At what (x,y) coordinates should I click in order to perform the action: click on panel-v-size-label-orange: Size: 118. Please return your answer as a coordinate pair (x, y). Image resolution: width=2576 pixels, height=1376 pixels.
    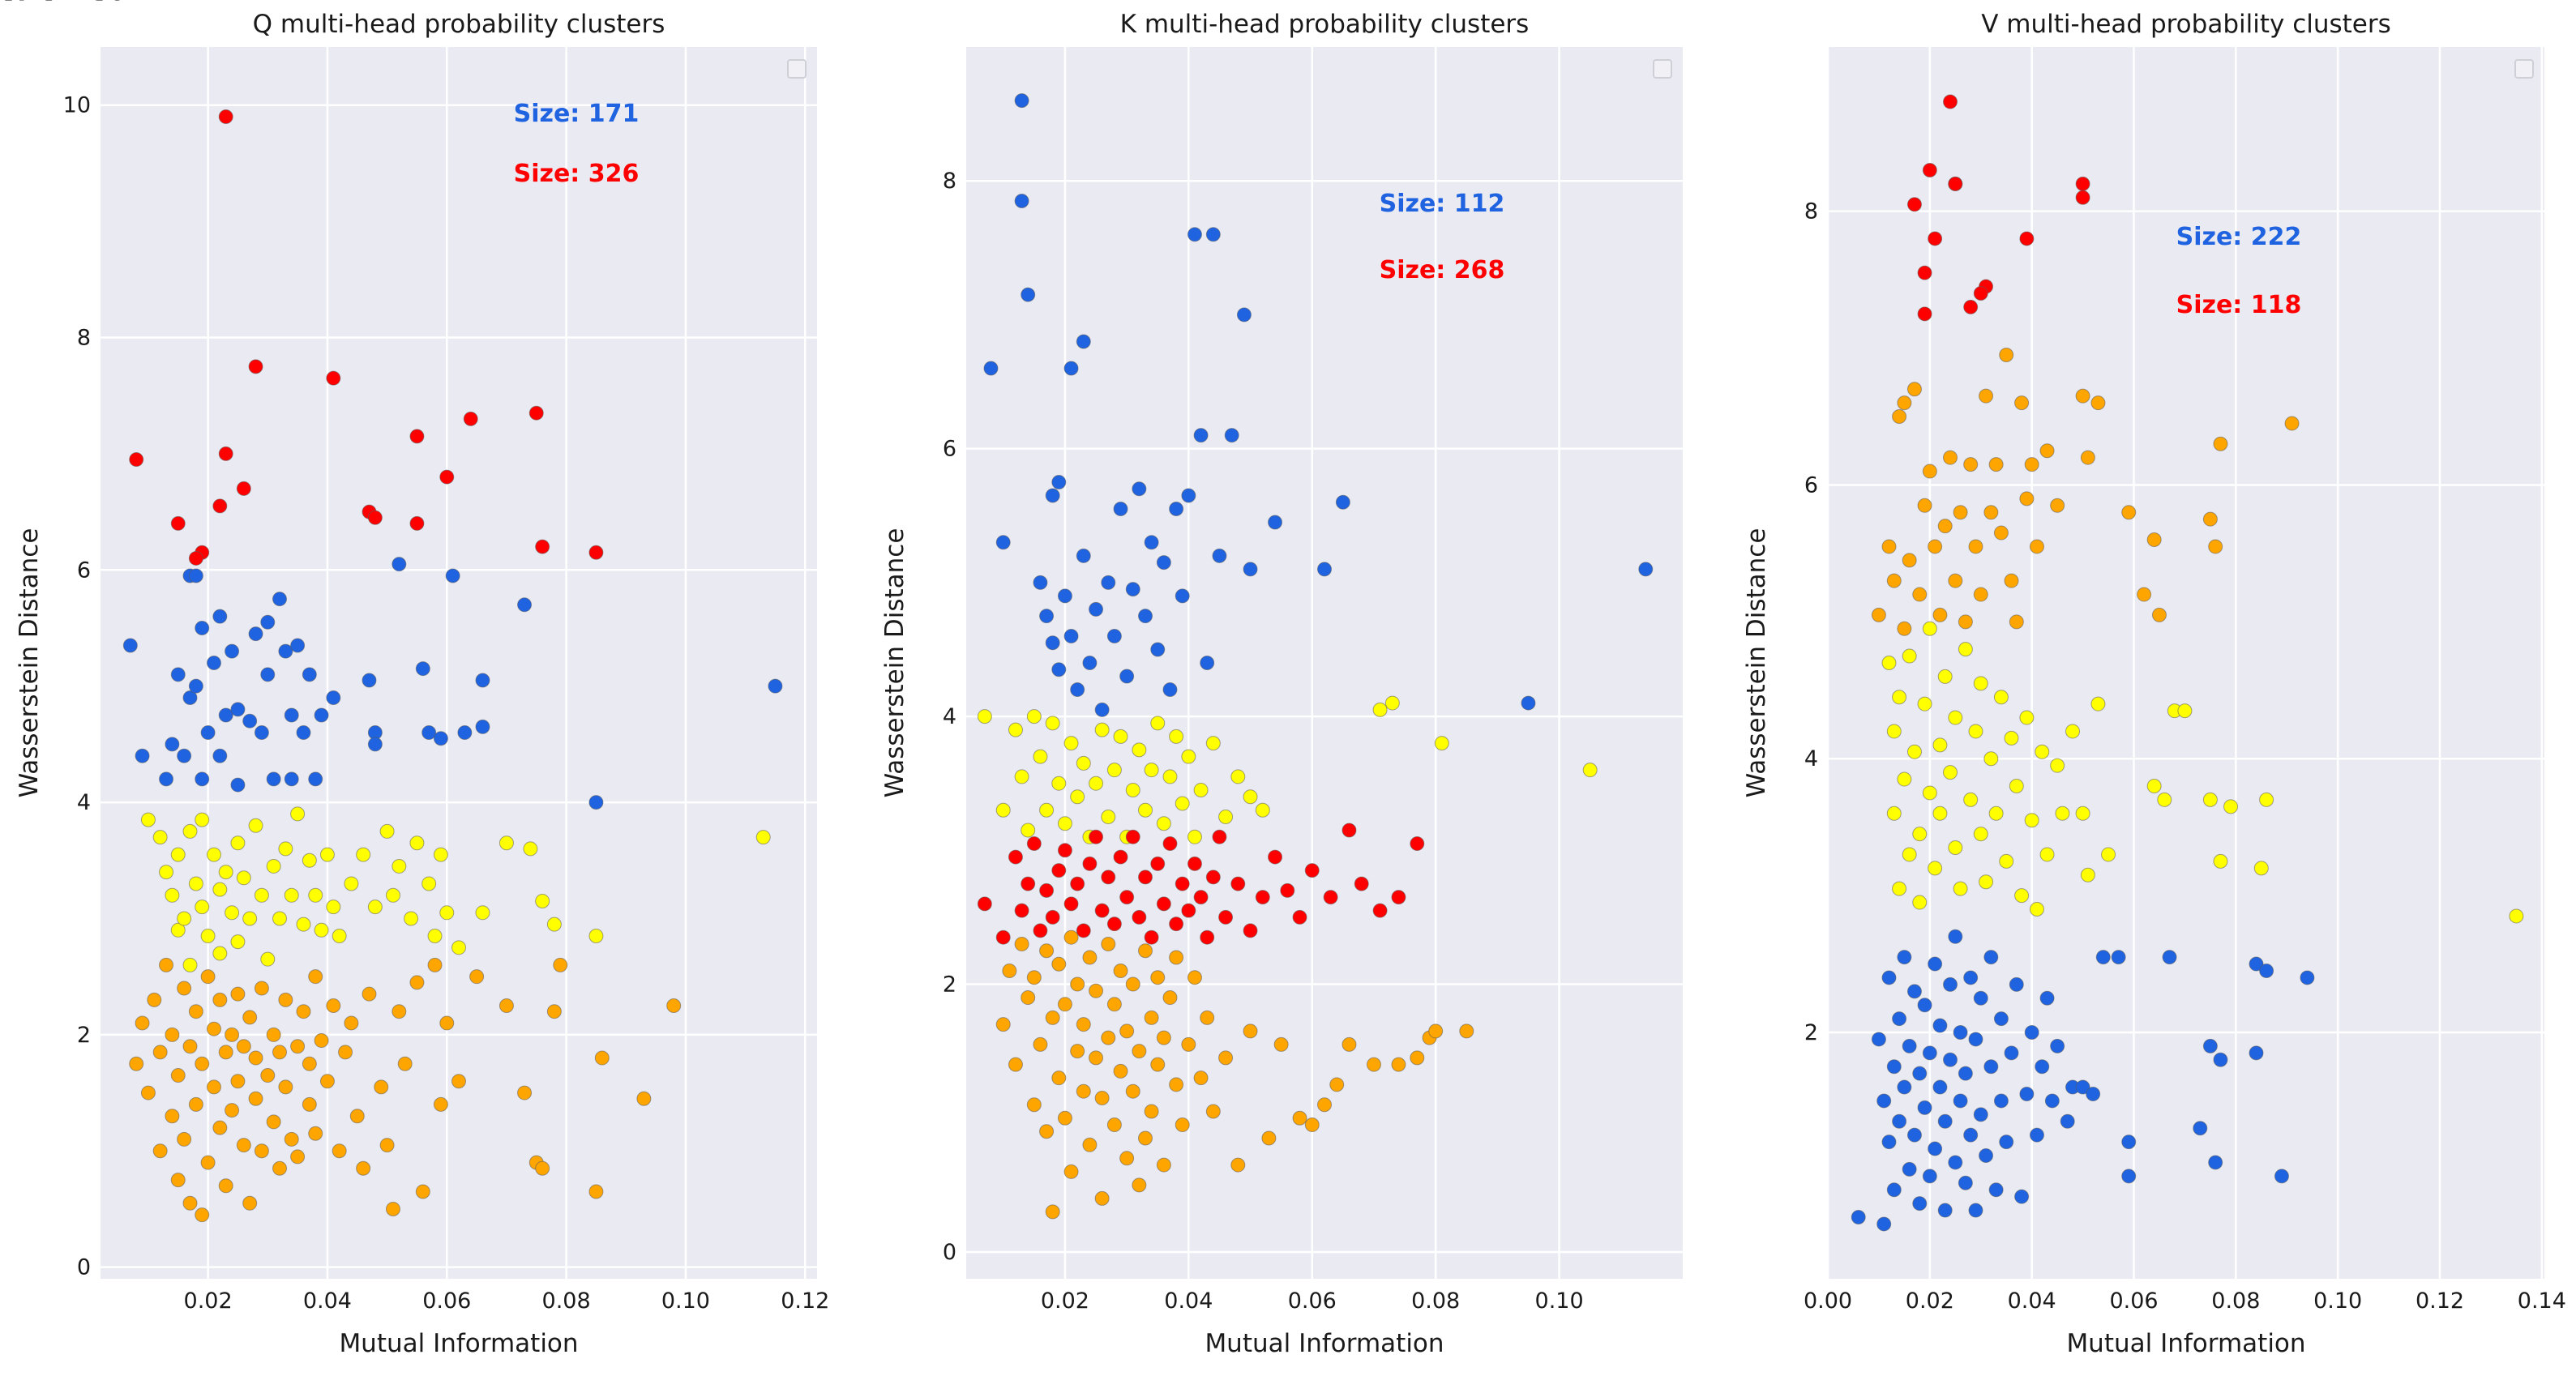
    Looking at the image, I should click on (2239, 305).